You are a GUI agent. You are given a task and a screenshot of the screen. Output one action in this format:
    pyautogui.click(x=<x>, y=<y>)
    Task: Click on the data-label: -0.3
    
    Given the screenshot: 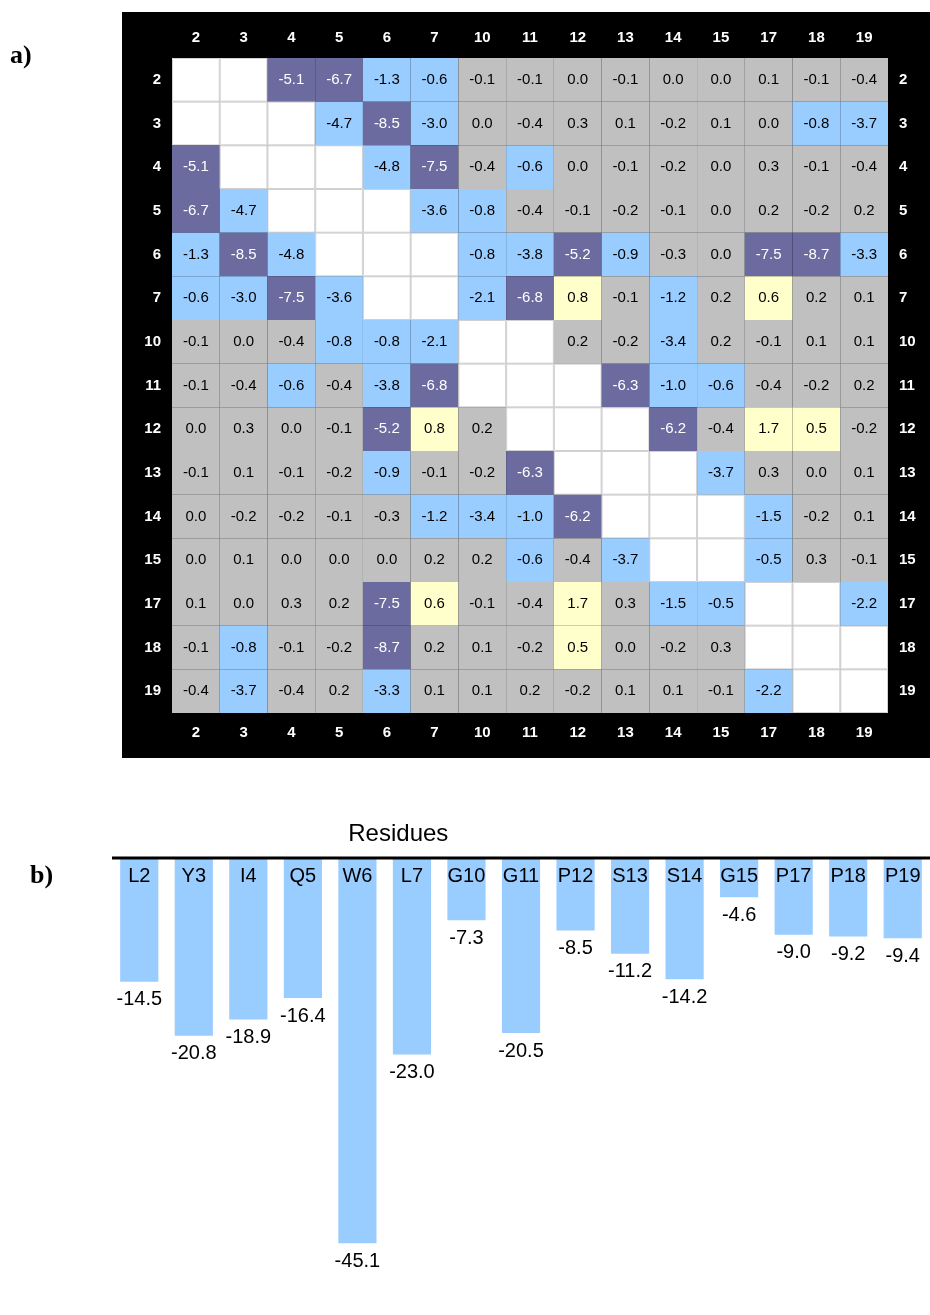 What is the action you would take?
    pyautogui.click(x=673, y=253)
    